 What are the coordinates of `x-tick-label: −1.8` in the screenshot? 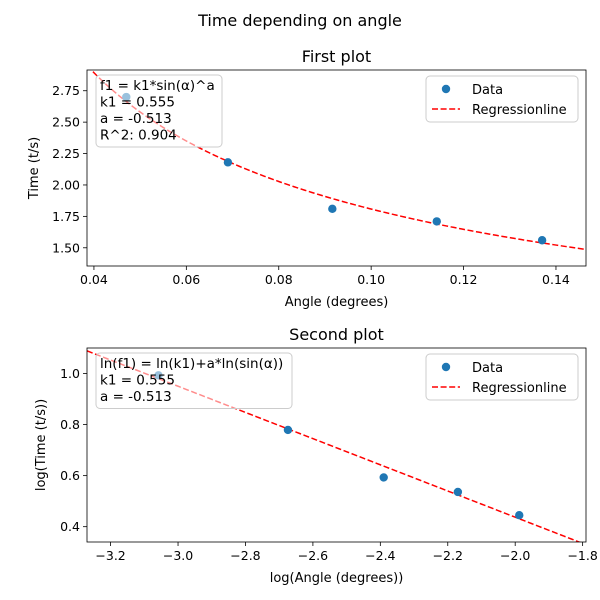 It's located at (582, 555).